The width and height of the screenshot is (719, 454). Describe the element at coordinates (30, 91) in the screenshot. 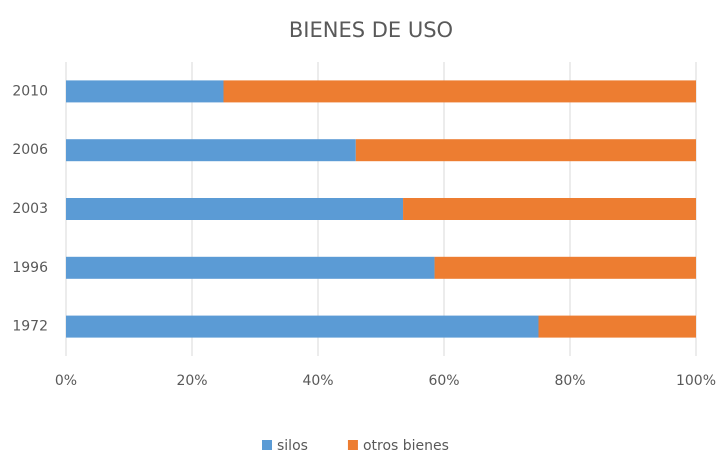

I see `y-tick-label: 2010` at that location.